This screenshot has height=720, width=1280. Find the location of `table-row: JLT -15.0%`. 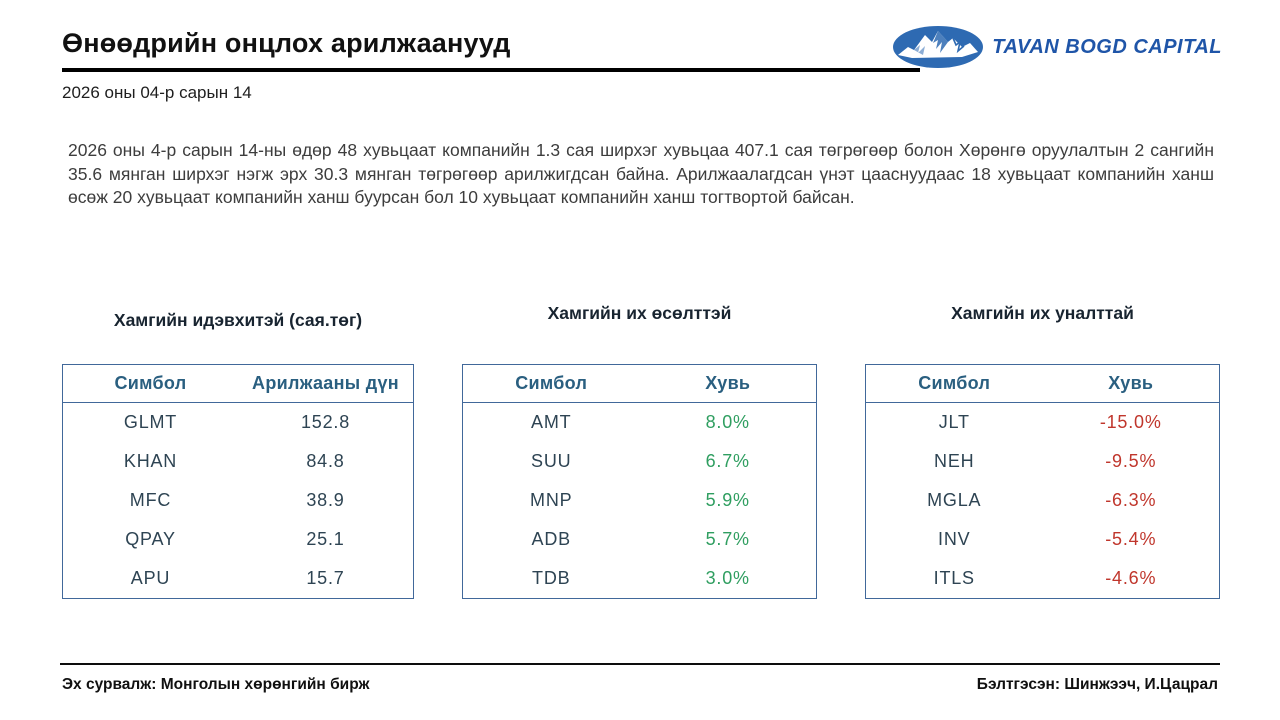

table-row: JLT -15.0% is located at coordinates (1042, 422).